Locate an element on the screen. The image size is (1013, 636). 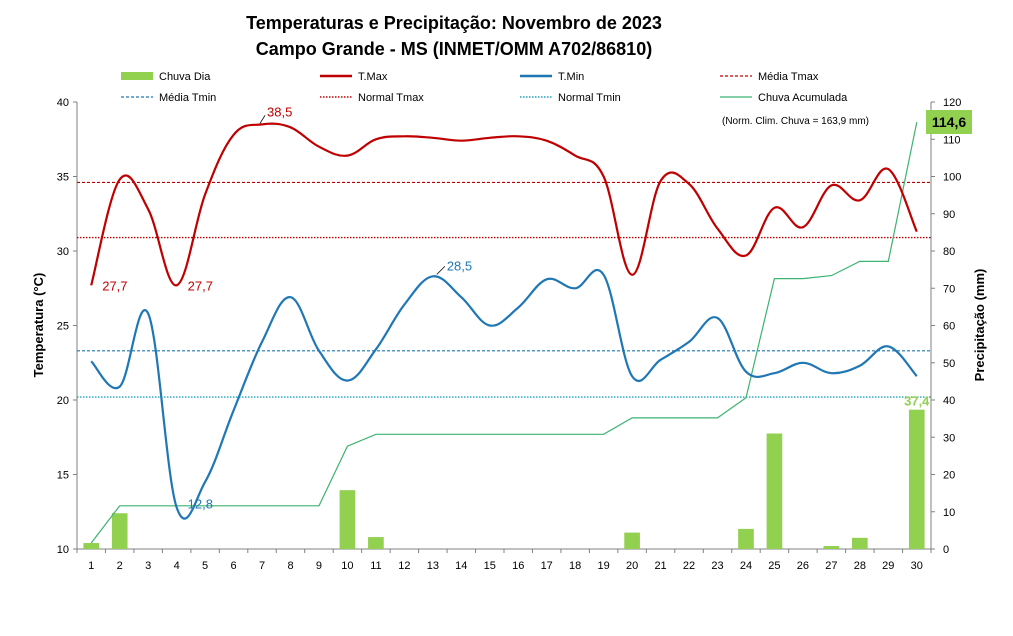
x-tick-label: 27 is located at coordinates (831, 566).